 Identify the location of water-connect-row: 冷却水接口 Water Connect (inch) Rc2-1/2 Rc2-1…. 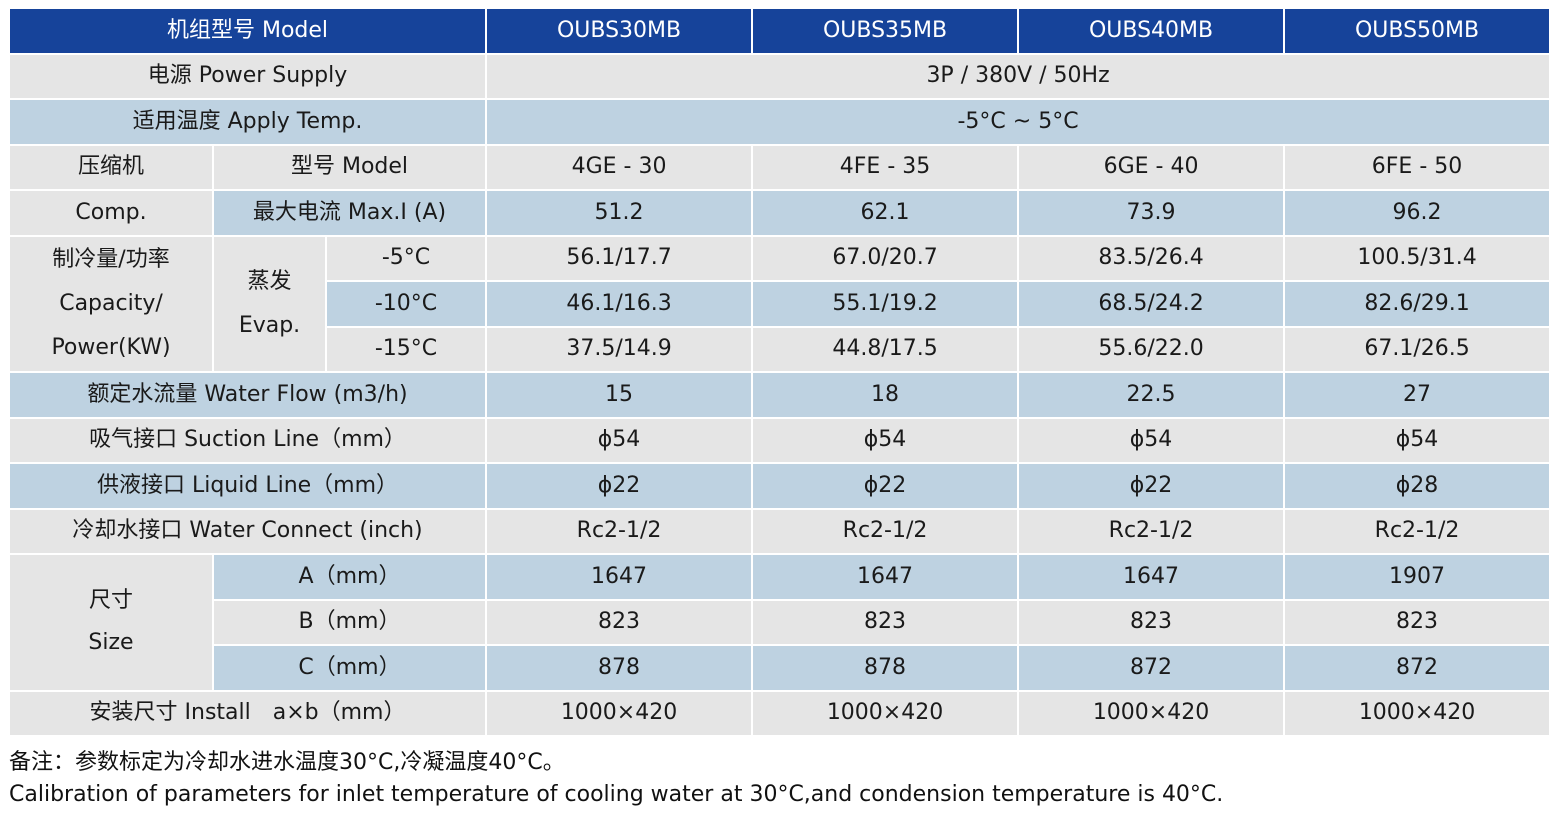
(779, 531).